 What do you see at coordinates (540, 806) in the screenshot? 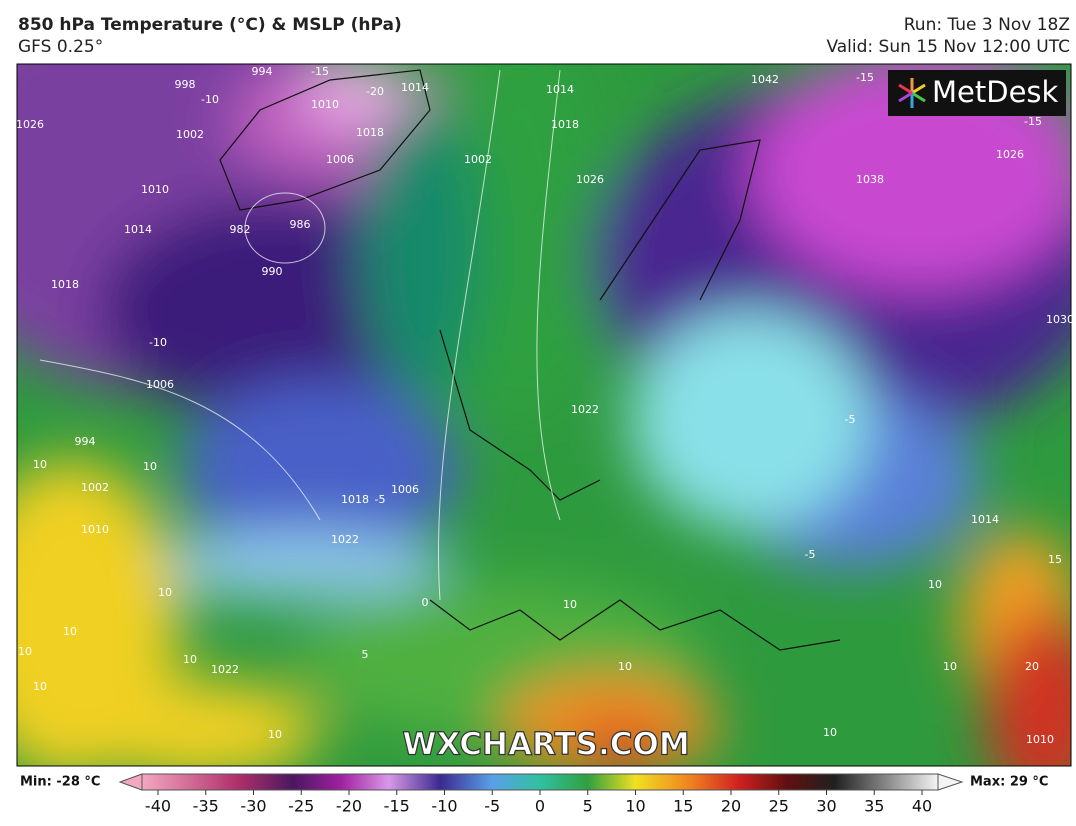
I see `colorbar-tick-label: 0` at bounding box center [540, 806].